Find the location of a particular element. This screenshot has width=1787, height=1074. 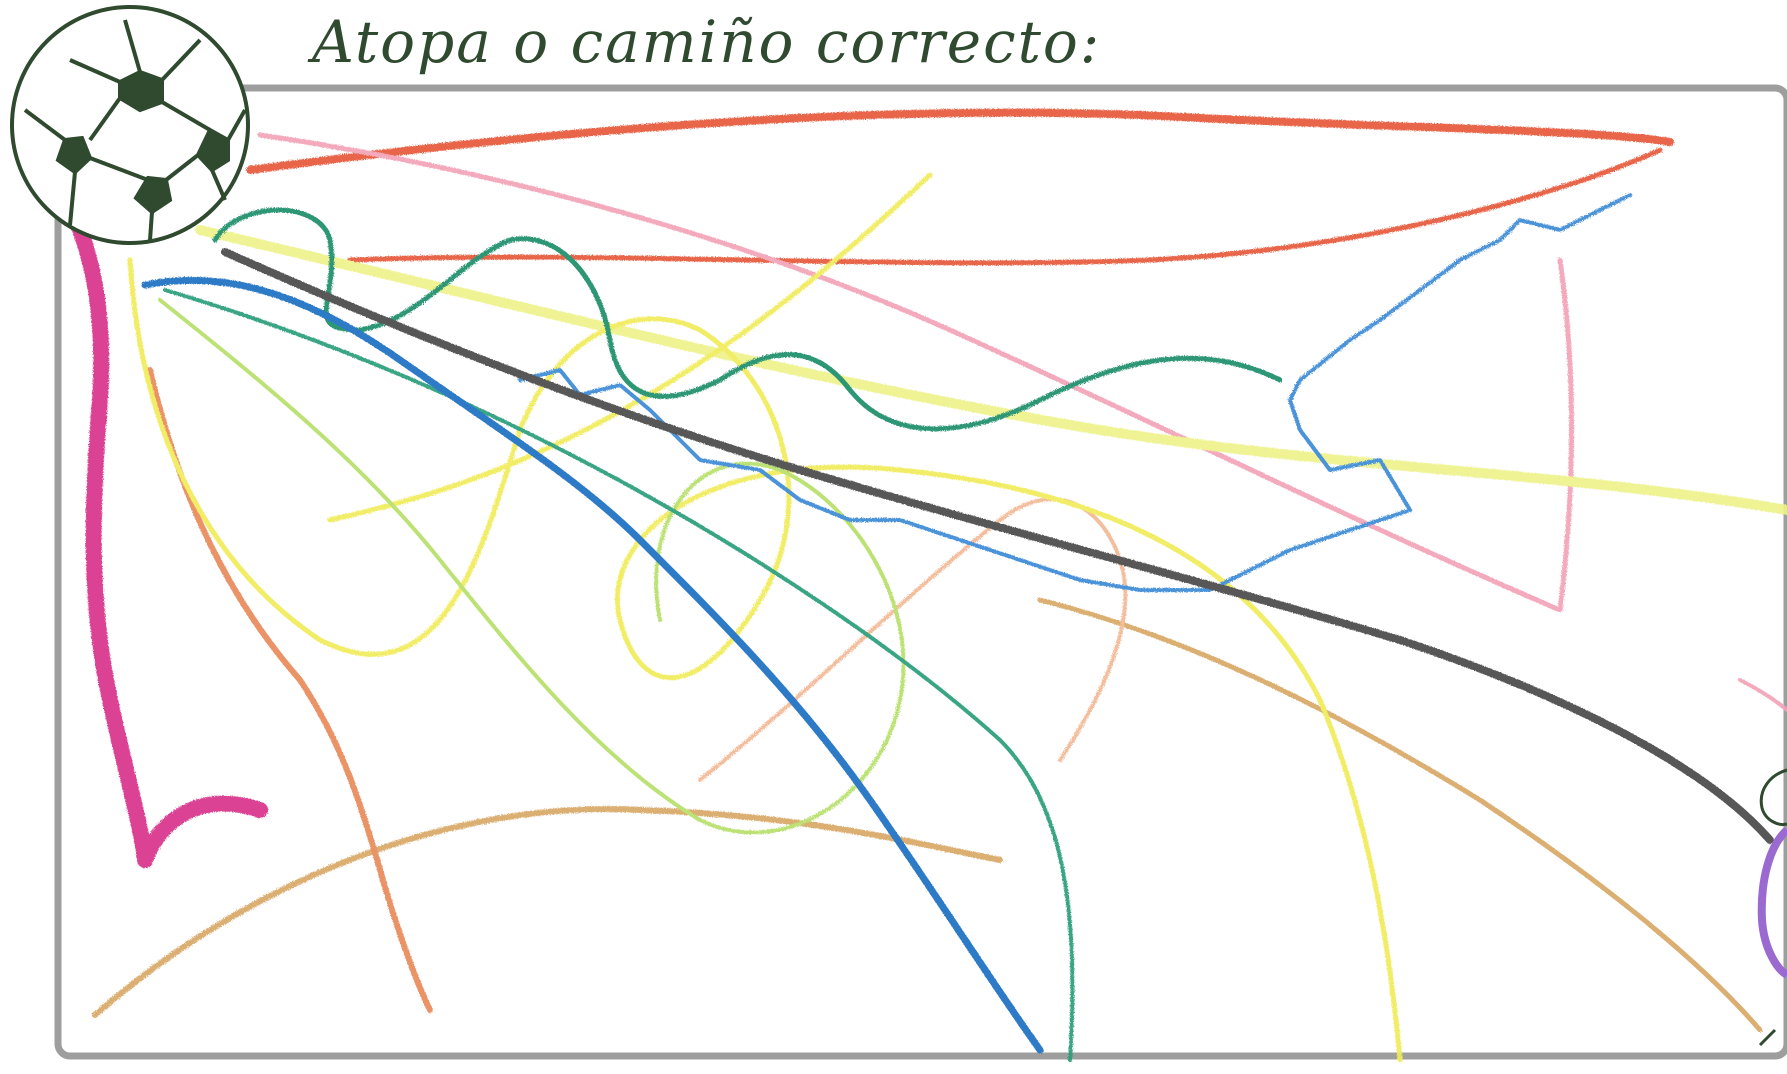

crayon-line-red-mid is located at coordinates (1005, 206).